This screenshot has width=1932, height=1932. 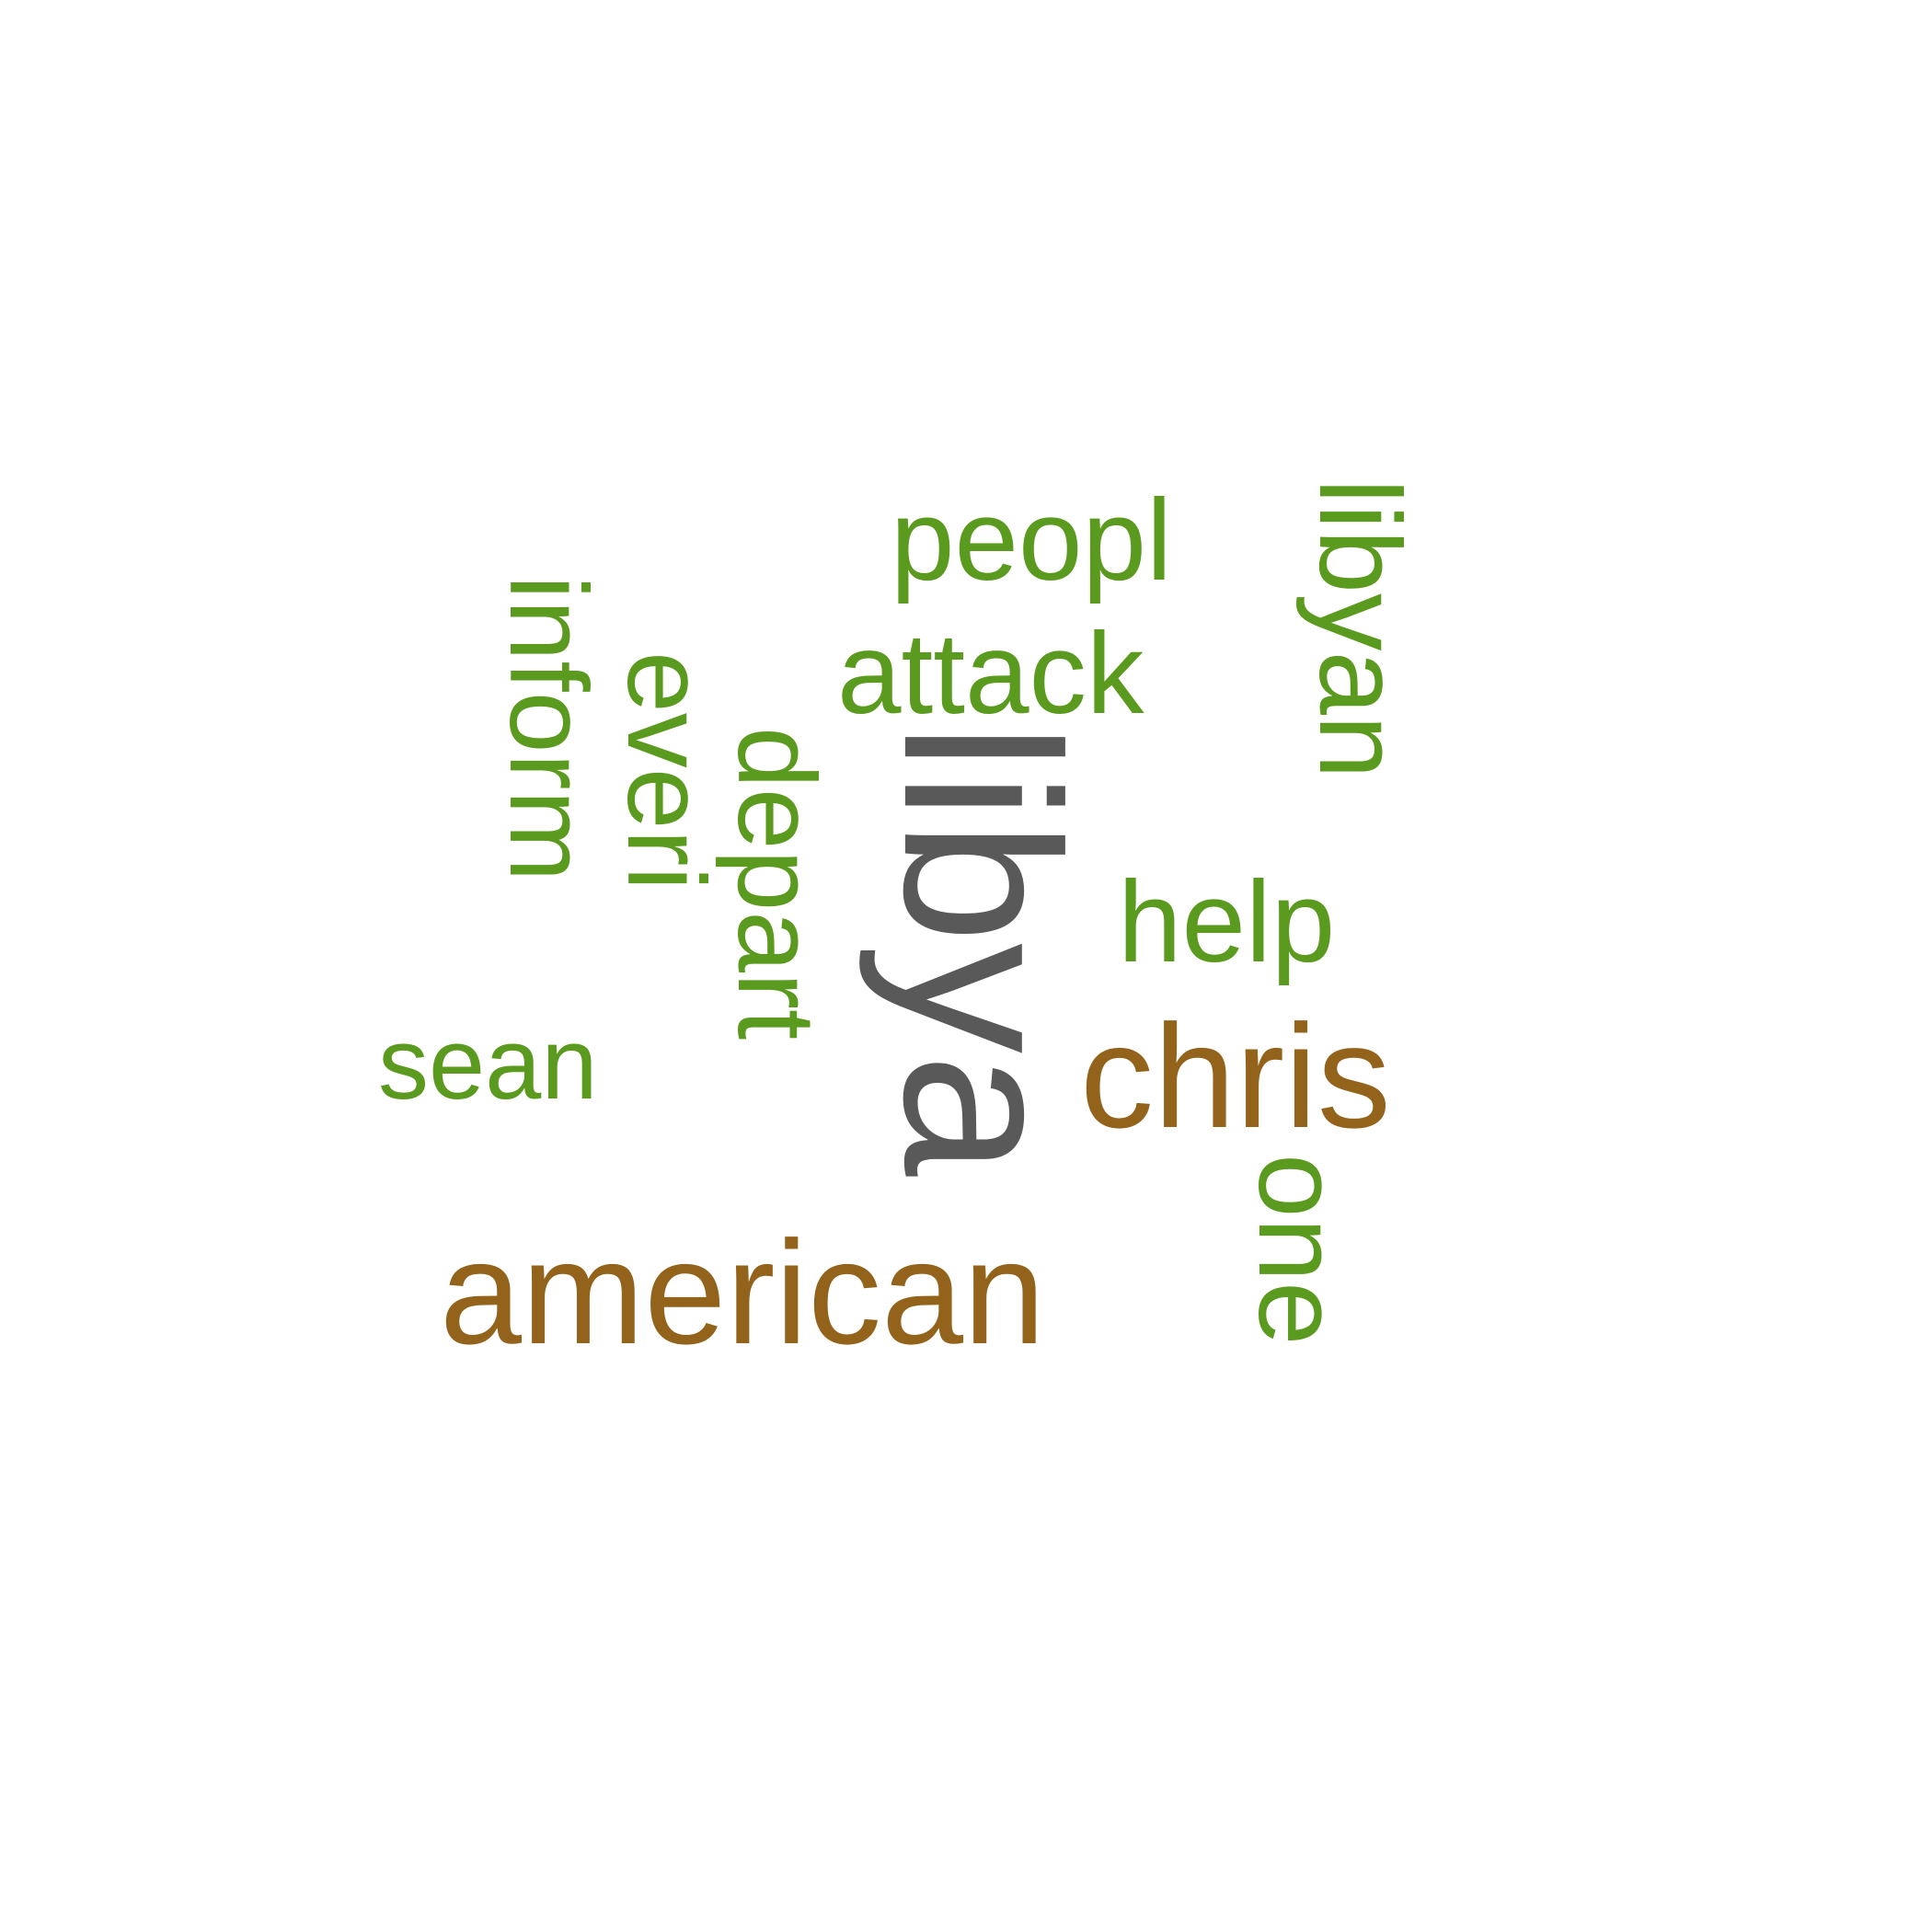 What do you see at coordinates (1227, 922) in the screenshot?
I see `word-help: help` at bounding box center [1227, 922].